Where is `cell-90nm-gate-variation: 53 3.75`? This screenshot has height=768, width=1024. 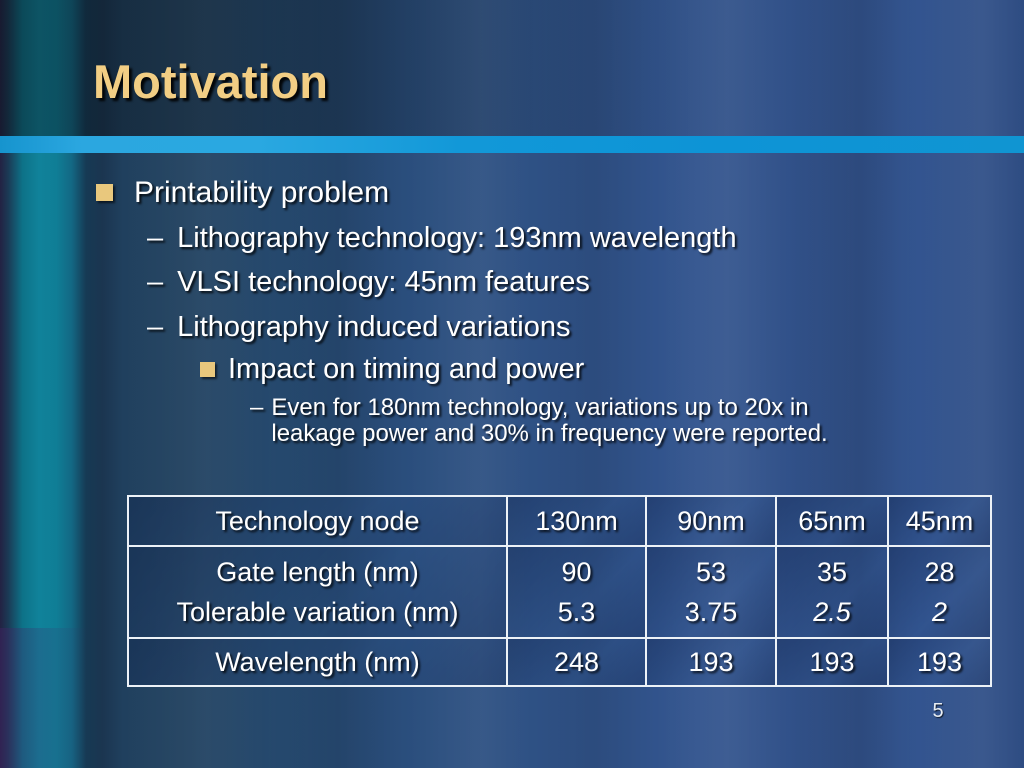
cell-90nm-gate-variation: 53 3.75 is located at coordinates (711, 592).